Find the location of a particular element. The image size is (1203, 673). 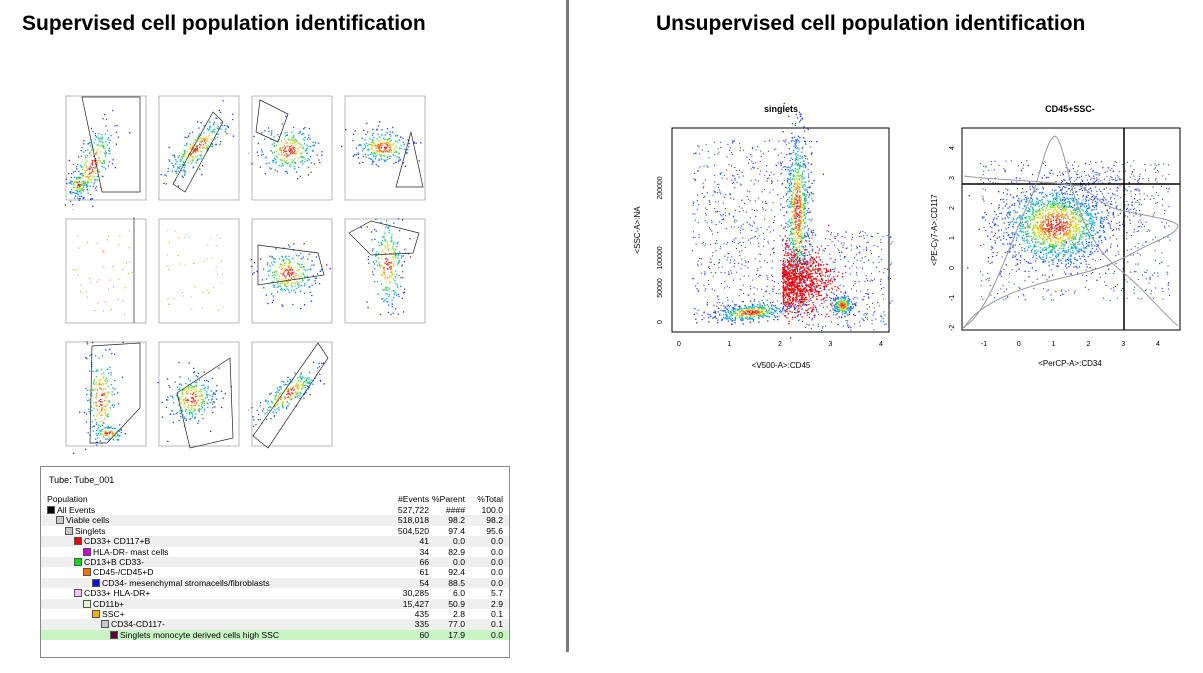

population-label: CD11b+ is located at coordinates (109, 603).